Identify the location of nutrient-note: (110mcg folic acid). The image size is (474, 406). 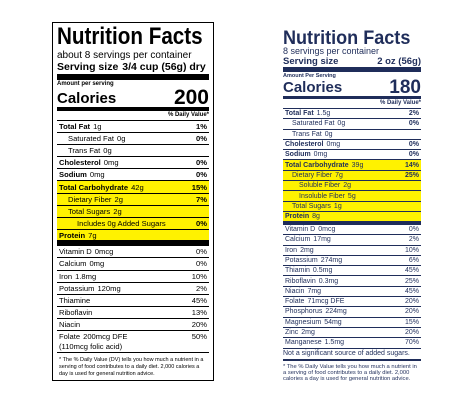
(91, 346).